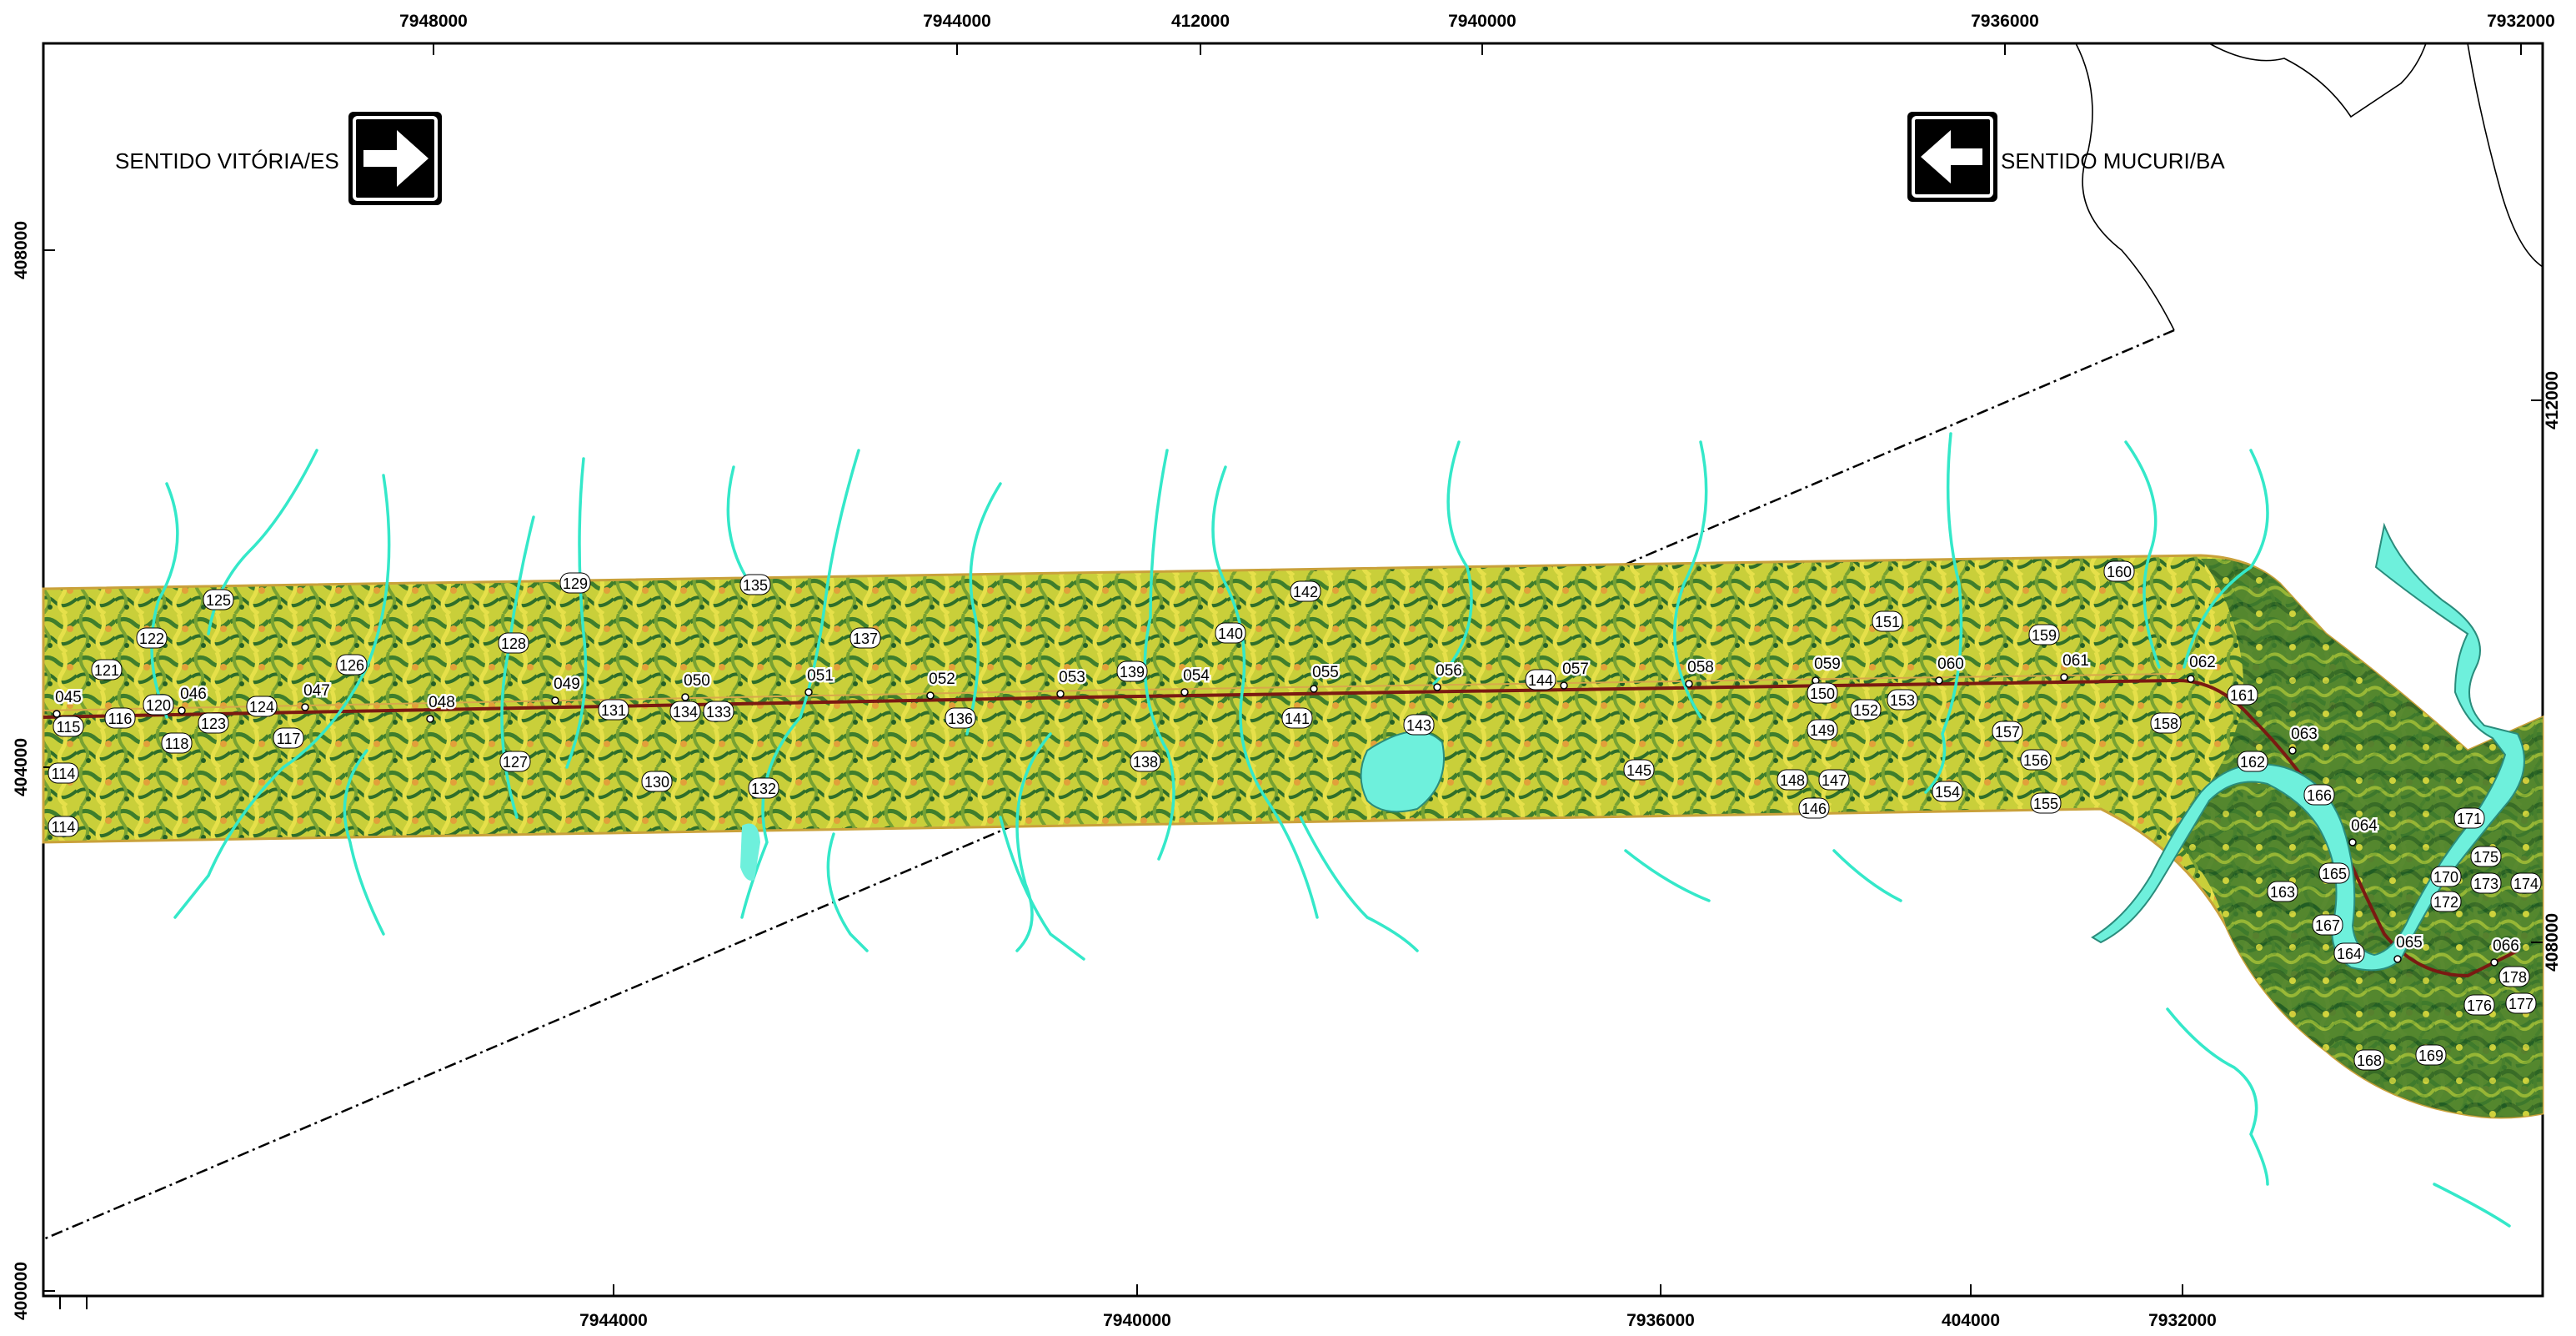  Describe the element at coordinates (441, 703) in the screenshot. I see `km-marker-label: 048` at that location.